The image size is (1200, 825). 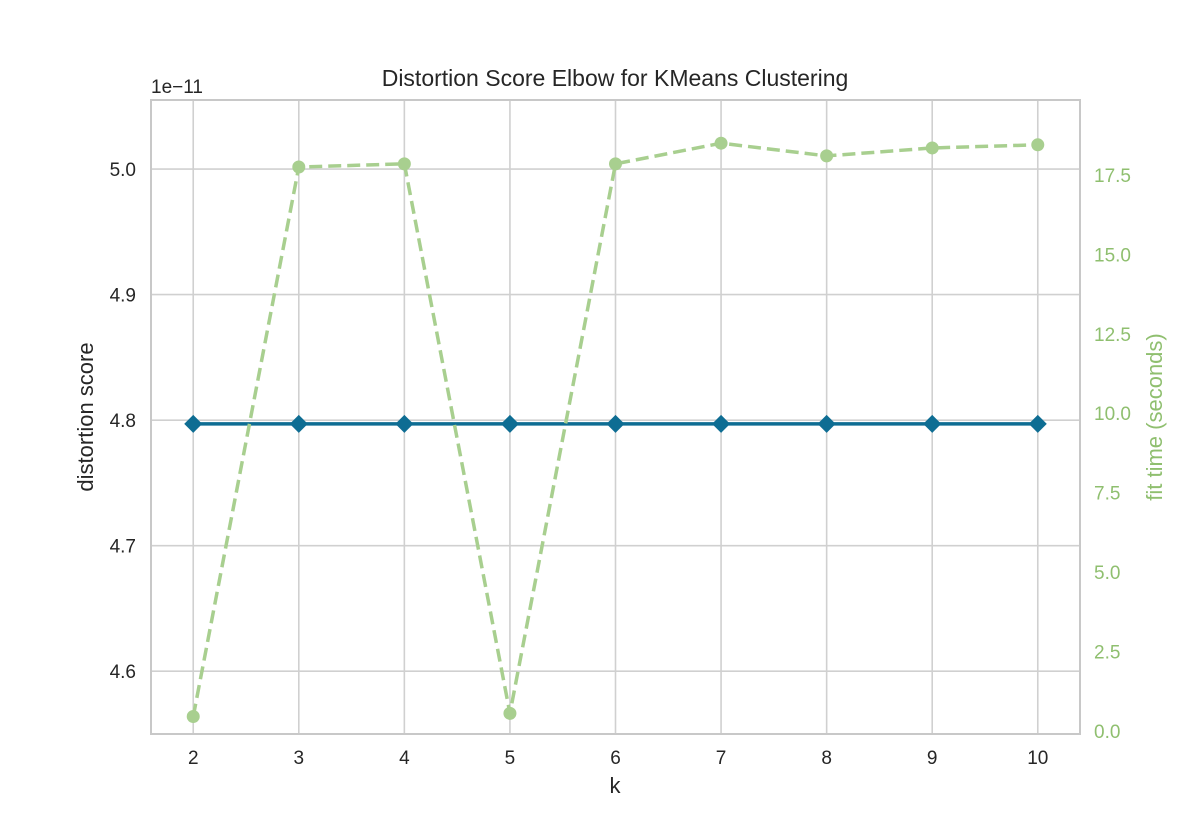 I want to click on x-tick-label: 3, so click(x=299, y=758).